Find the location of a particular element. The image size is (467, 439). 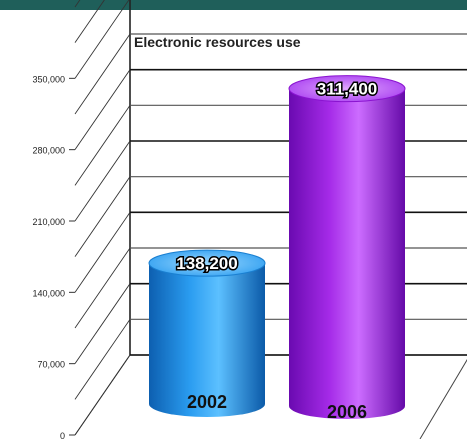

y-tick-label: 0 is located at coordinates (62, 435).